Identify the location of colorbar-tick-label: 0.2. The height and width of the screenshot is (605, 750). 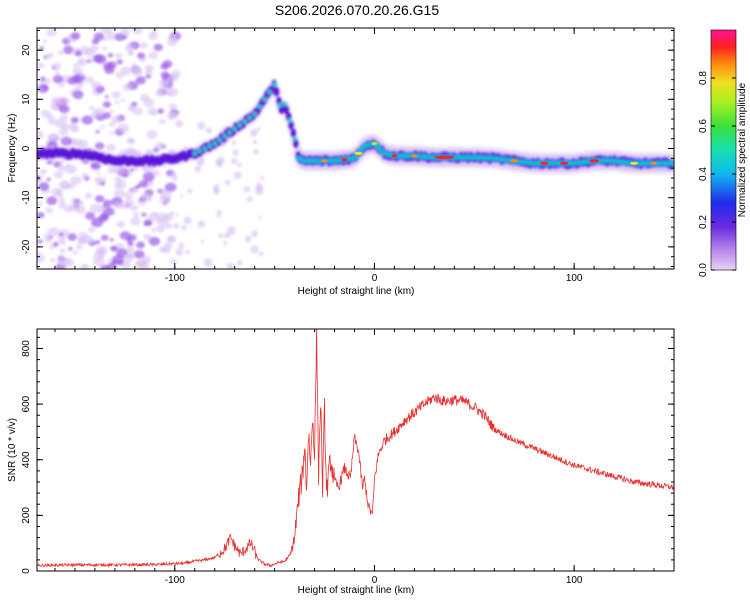
(703, 222).